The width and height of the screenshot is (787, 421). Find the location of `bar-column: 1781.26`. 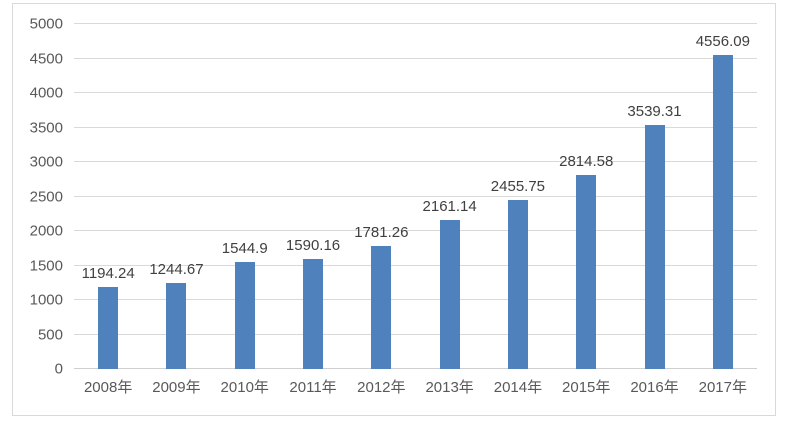

bar-column: 1781.26 is located at coordinates (381, 196).